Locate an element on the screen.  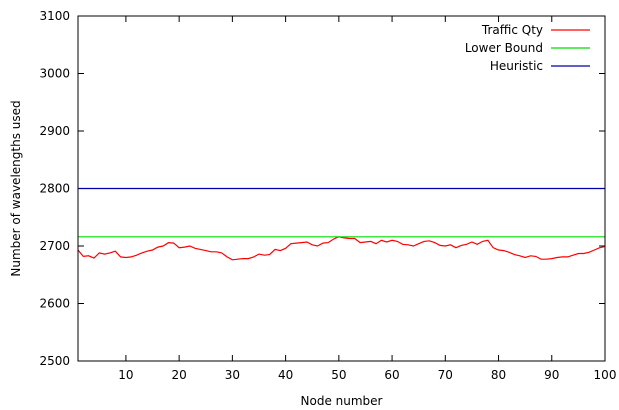
y-tick-label: 3100 is located at coordinates (54, 16).